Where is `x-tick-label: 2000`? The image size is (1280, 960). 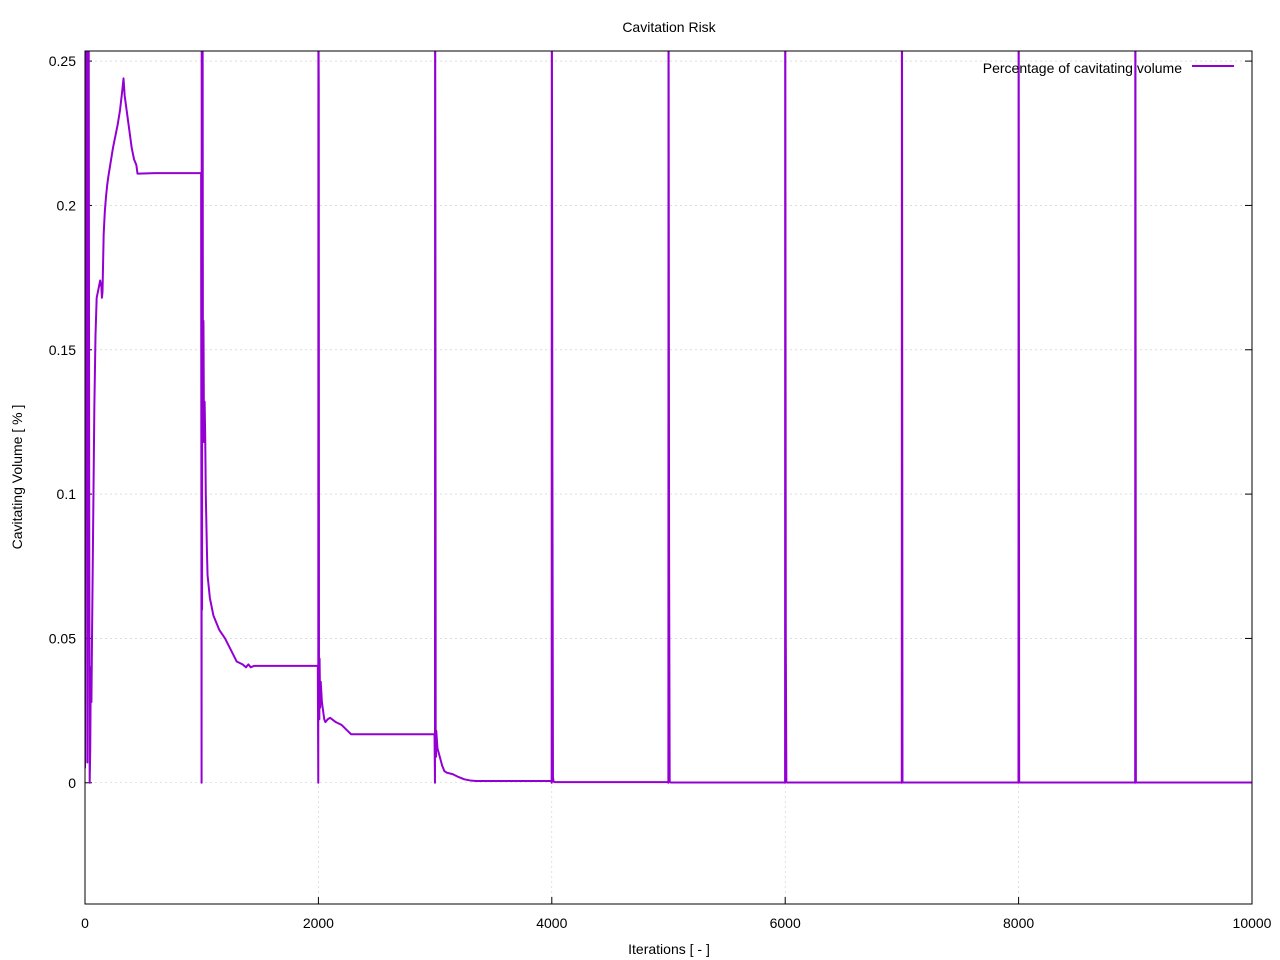
x-tick-label: 2000 is located at coordinates (318, 923).